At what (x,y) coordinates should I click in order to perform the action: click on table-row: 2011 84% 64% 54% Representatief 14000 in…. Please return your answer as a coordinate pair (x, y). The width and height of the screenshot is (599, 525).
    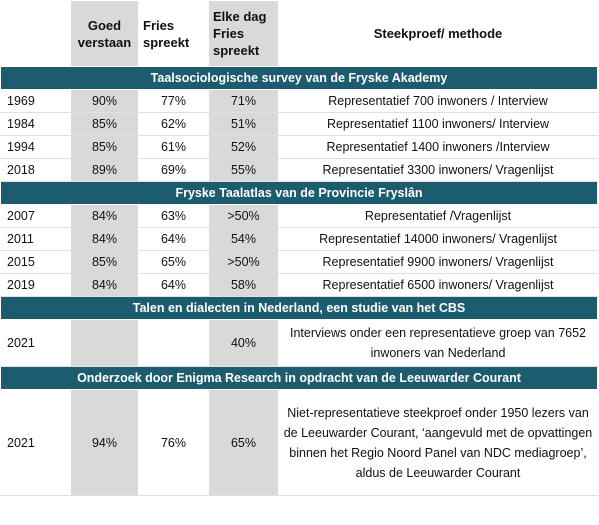
    Looking at the image, I should click on (299, 239).